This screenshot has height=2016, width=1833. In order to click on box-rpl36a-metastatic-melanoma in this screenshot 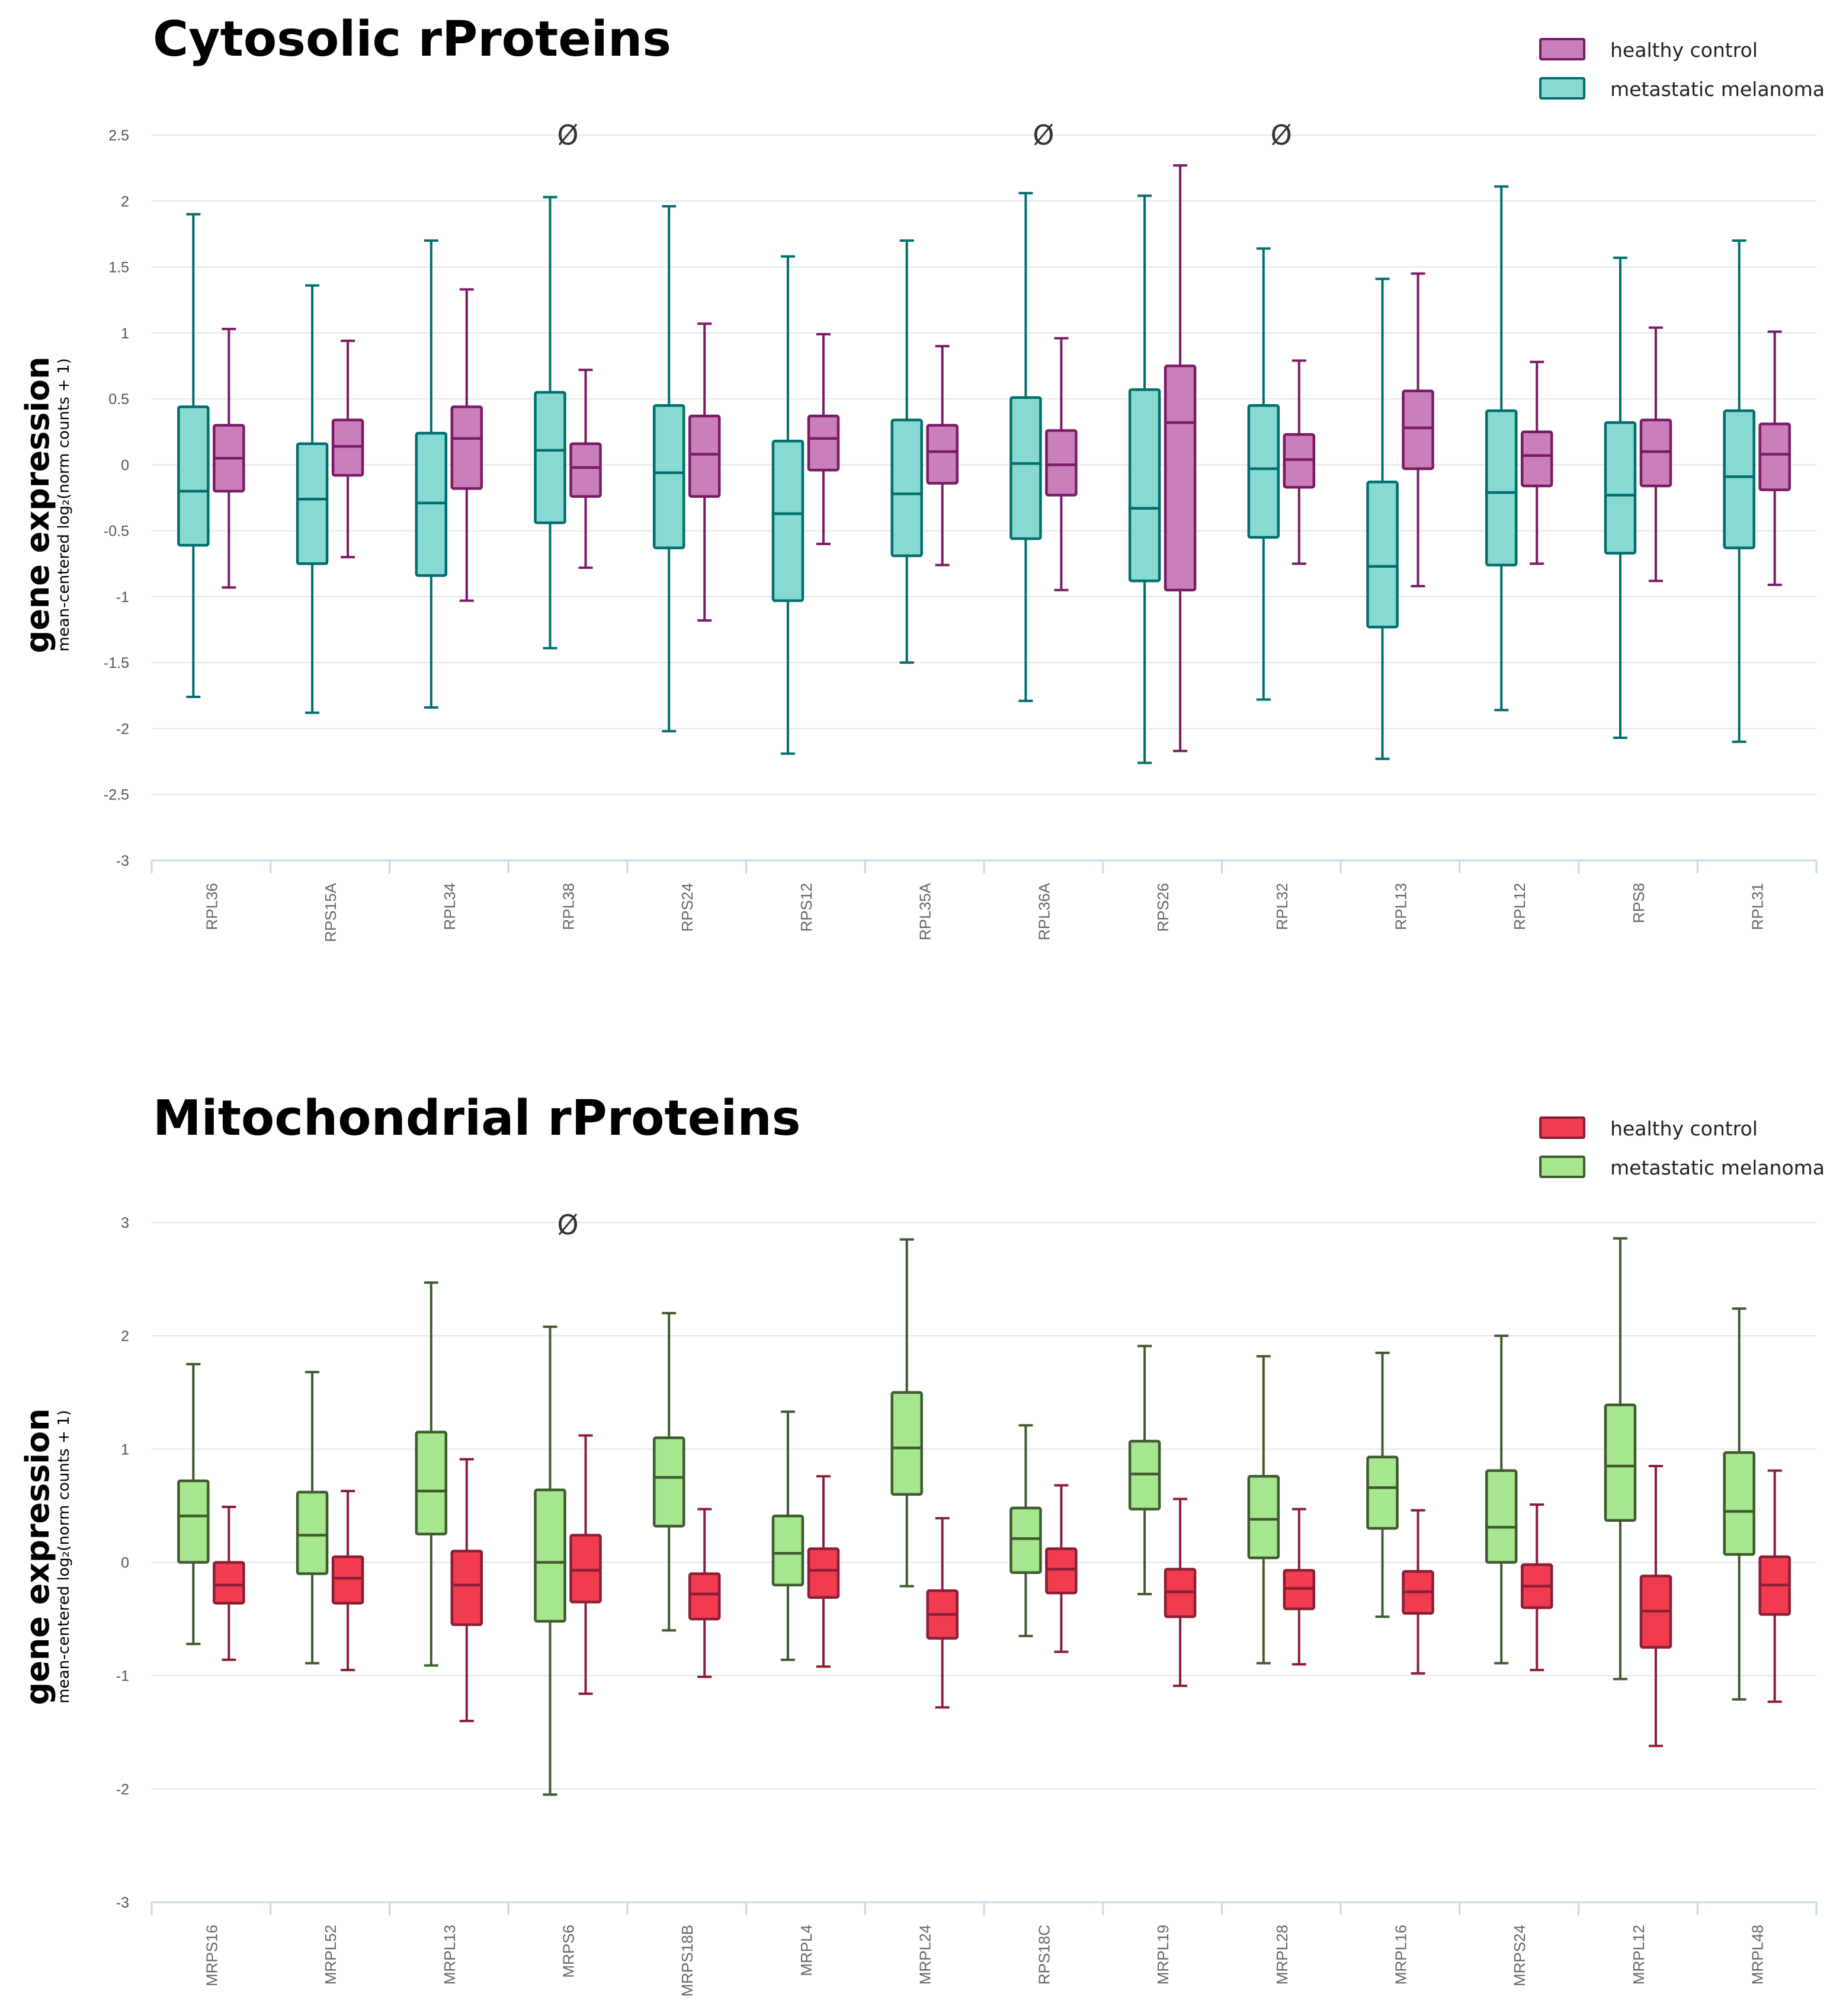, I will do `click(1026, 446)`.